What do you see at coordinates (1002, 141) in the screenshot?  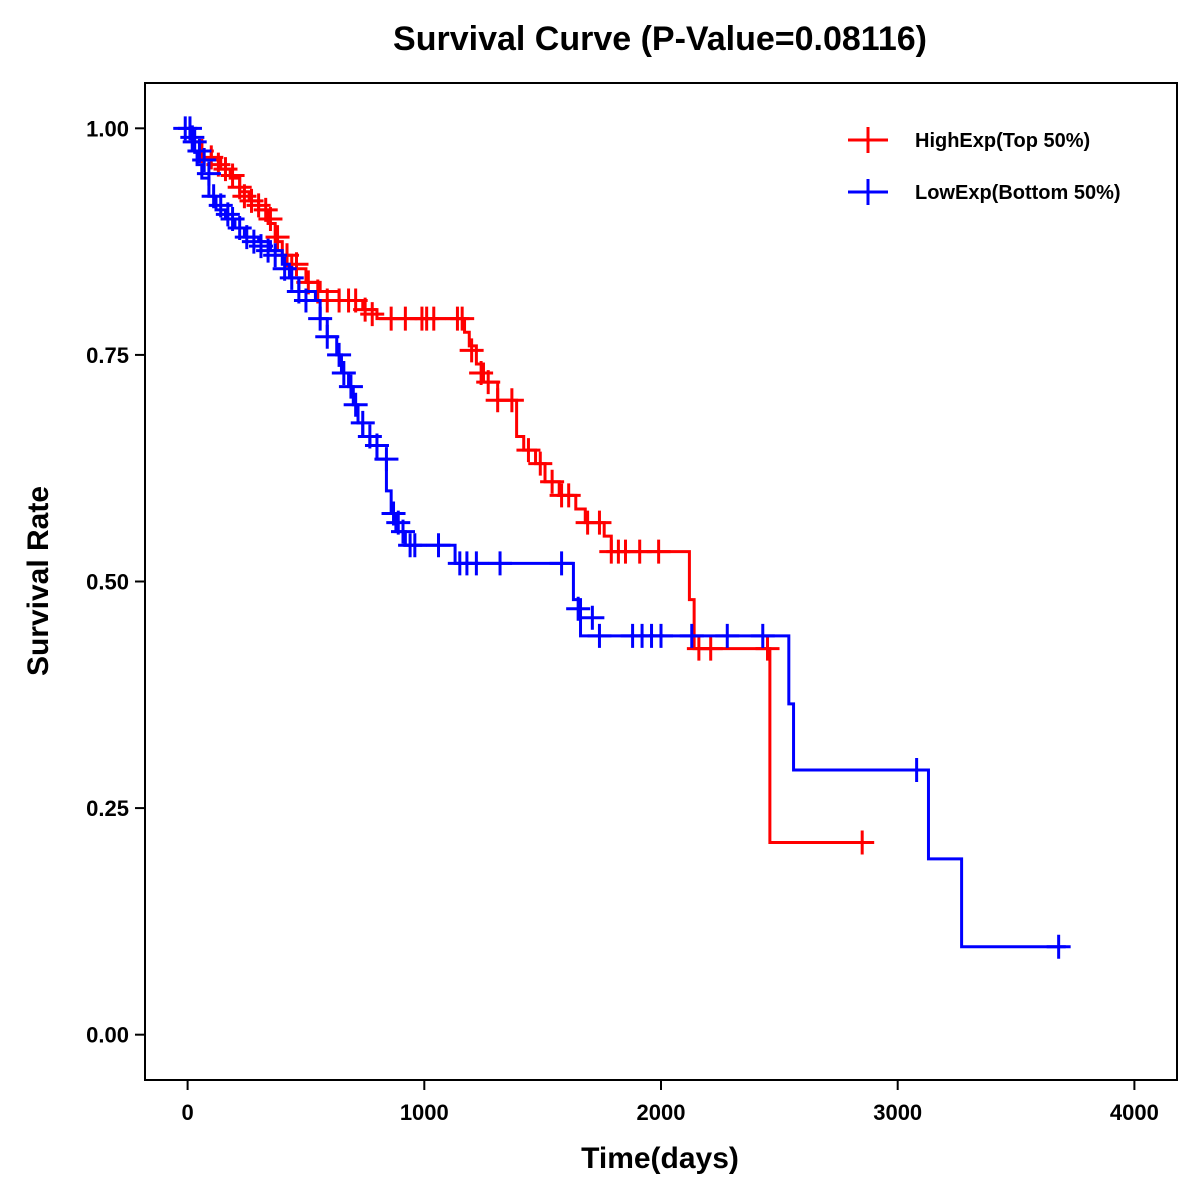 I see `legend-label: HighExp(Top 50%)` at bounding box center [1002, 141].